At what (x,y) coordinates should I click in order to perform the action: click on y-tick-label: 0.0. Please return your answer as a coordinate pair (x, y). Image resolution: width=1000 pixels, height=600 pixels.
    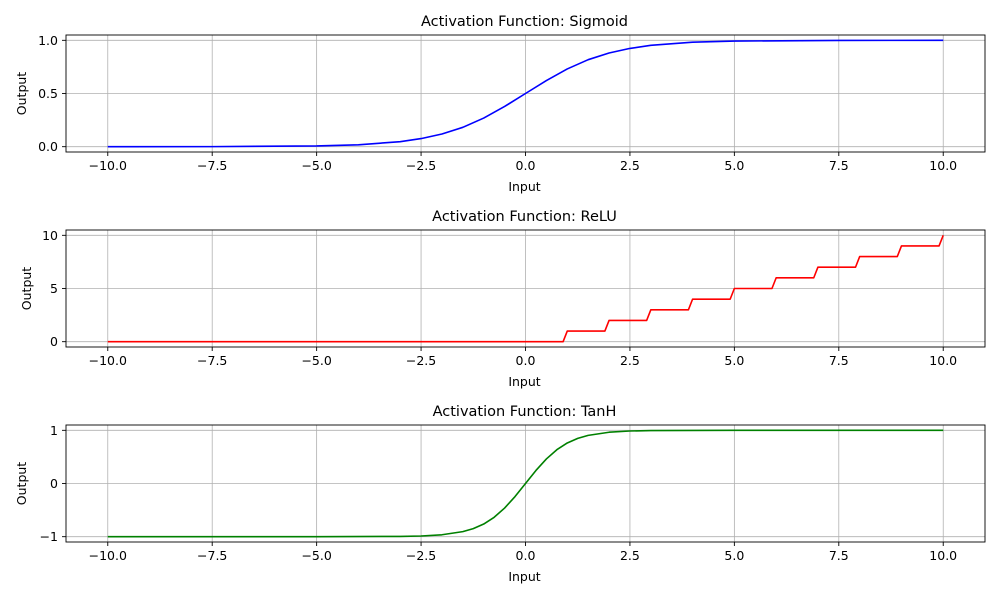
    Looking at the image, I should click on (48, 146).